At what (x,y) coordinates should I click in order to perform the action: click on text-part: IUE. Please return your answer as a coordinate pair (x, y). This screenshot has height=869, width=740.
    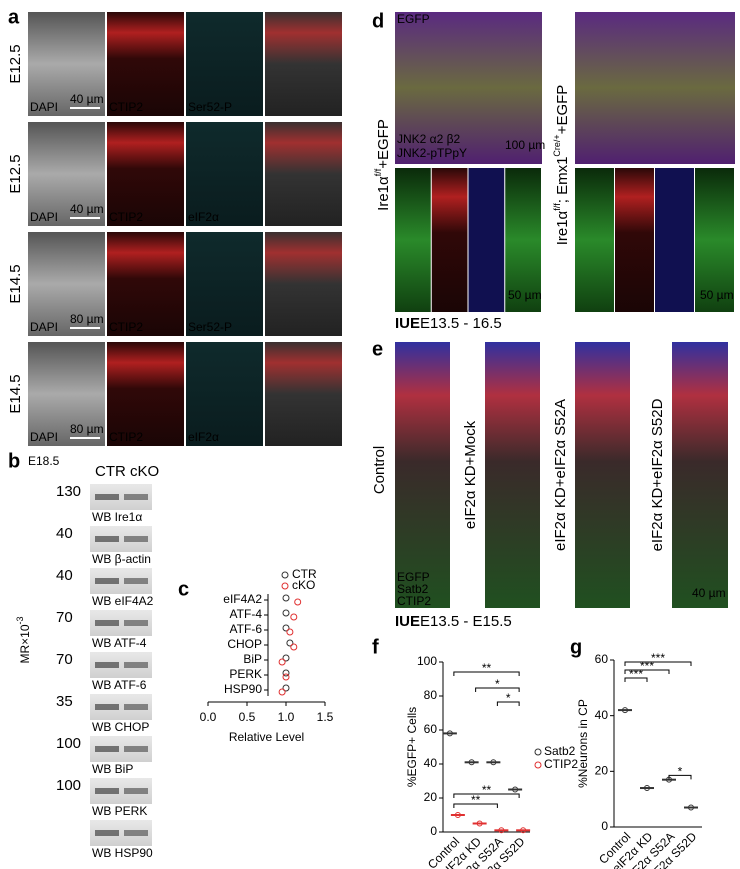
    Looking at the image, I should click on (407, 621).